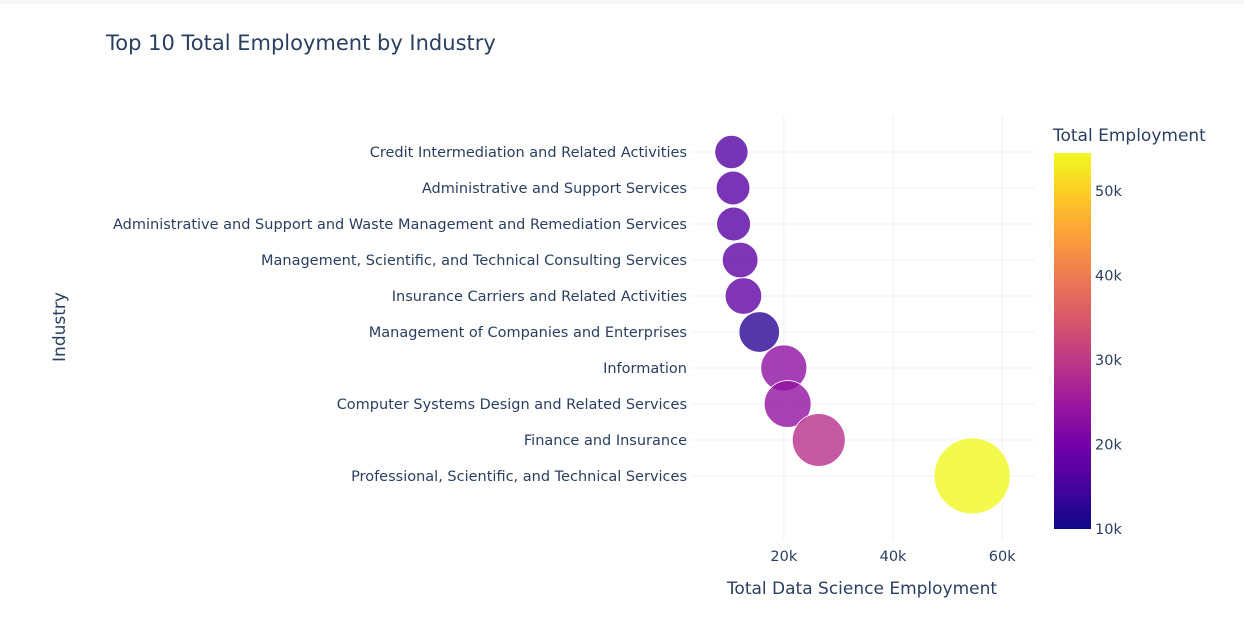 This screenshot has width=1244, height=632. What do you see at coordinates (528, 333) in the screenshot?
I see `y-tick-label: Management of Companies and Enterprises` at bounding box center [528, 333].